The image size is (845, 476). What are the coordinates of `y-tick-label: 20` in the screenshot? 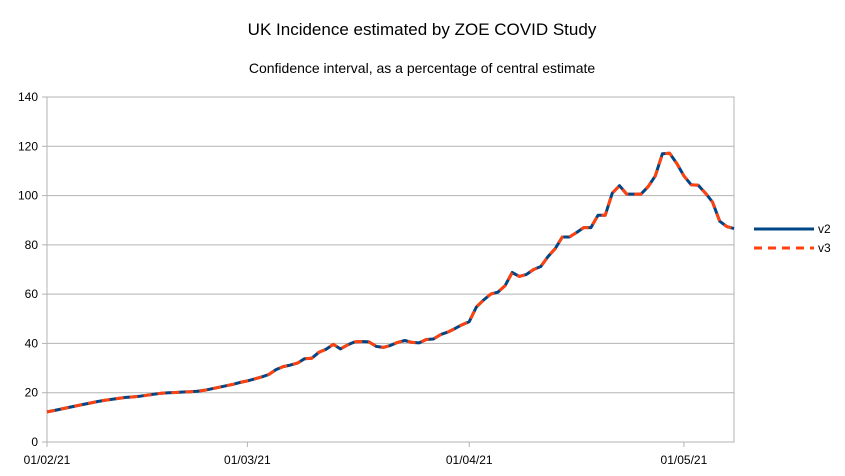 It's located at (32, 393).